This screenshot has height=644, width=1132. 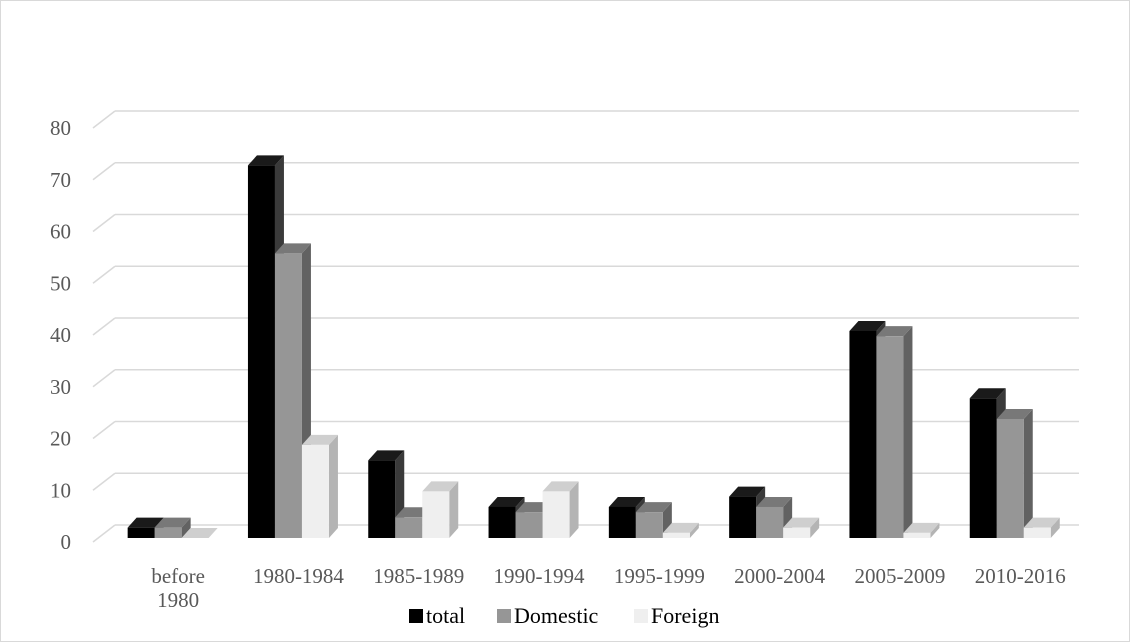 What do you see at coordinates (60, 128) in the screenshot?
I see `y-tick-label: 80` at bounding box center [60, 128].